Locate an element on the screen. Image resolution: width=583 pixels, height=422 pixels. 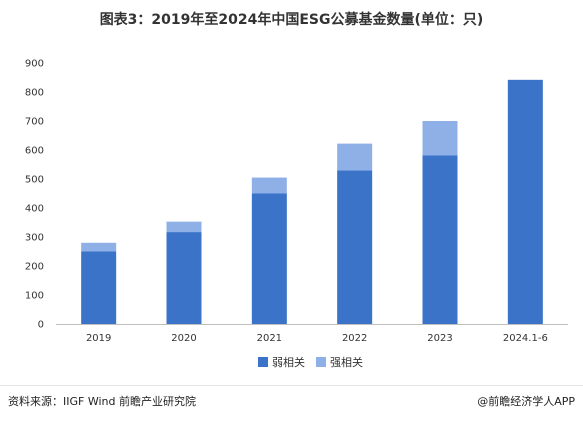
chart-legend: 弱相关 强相关 is located at coordinates (310, 362).